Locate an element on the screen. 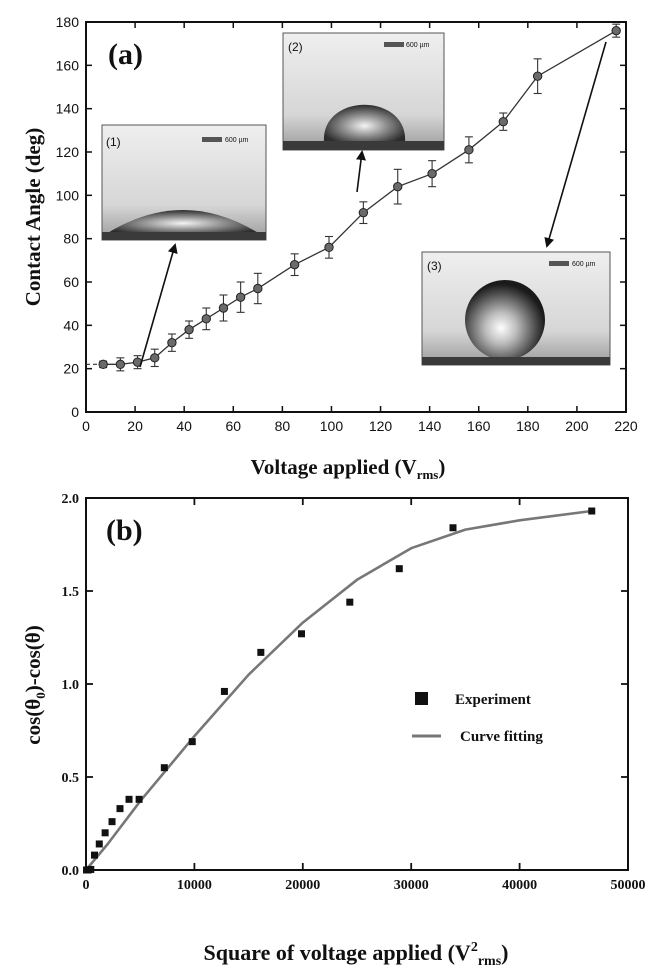 Image resolution: width=653 pixels, height=979 pixels. y-tick-label-a: 40 is located at coordinates (71, 325).